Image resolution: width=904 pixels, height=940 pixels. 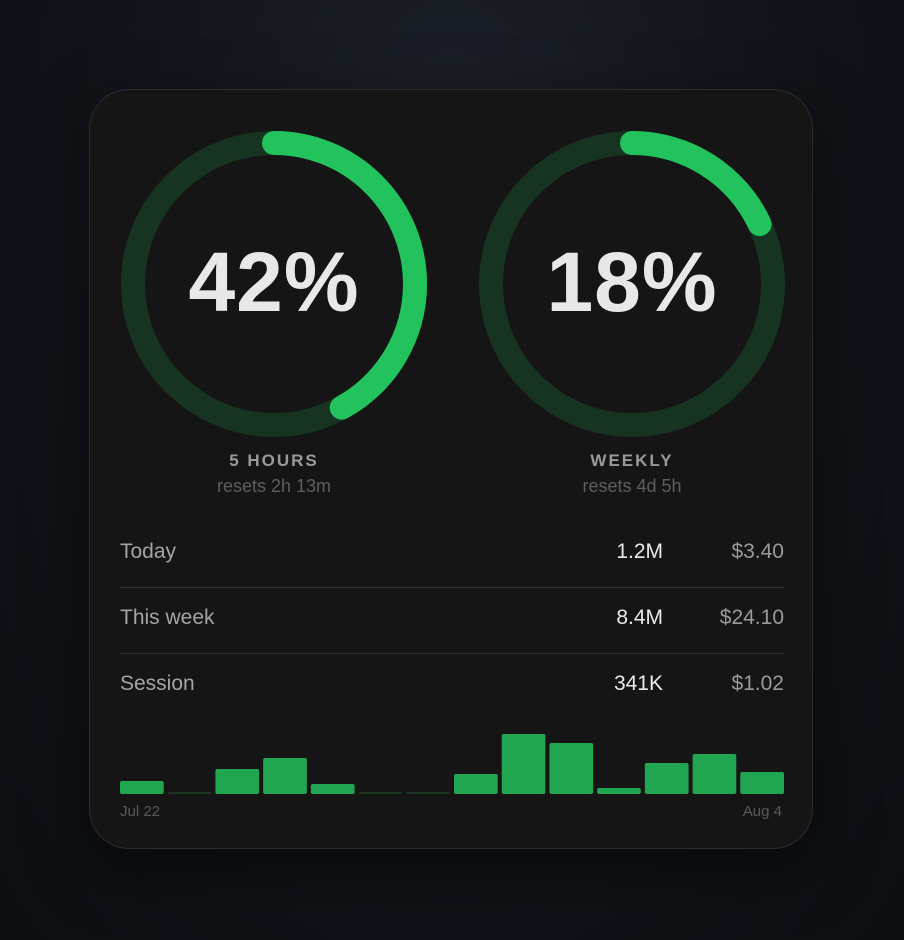 I want to click on five-hour-gauge: 42%, so click(x=274, y=284).